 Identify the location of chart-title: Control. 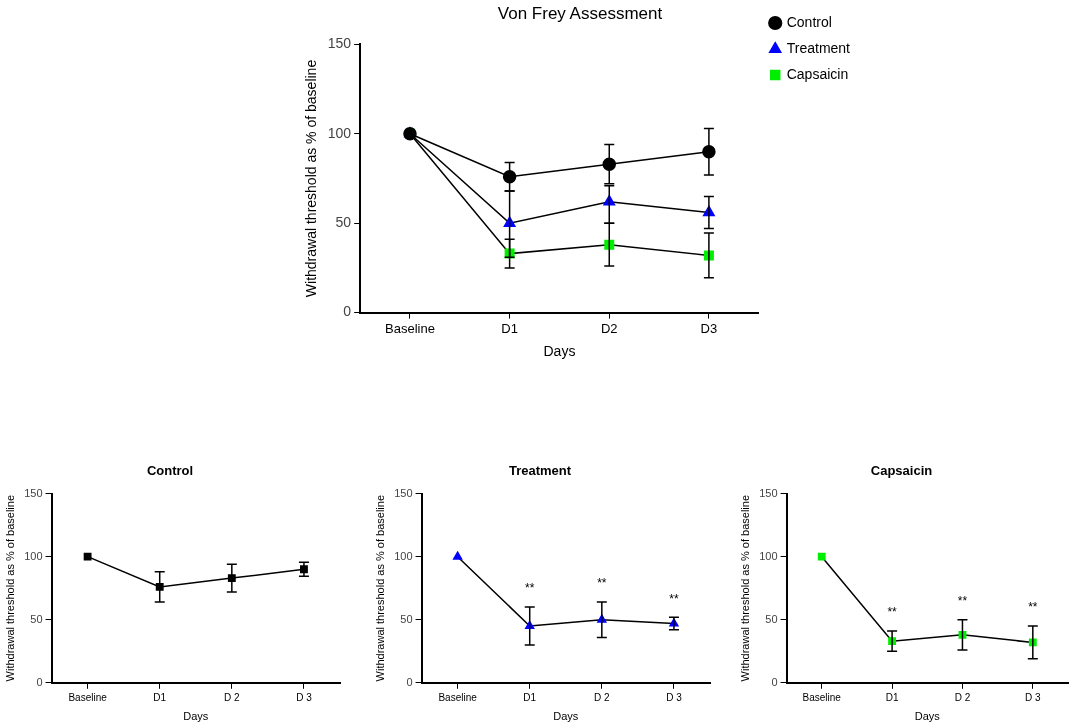
(170, 471).